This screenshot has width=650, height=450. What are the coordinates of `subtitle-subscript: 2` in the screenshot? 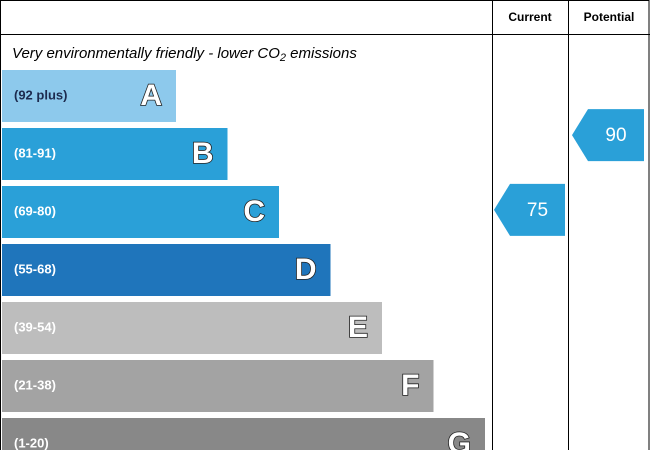 It's located at (282, 58).